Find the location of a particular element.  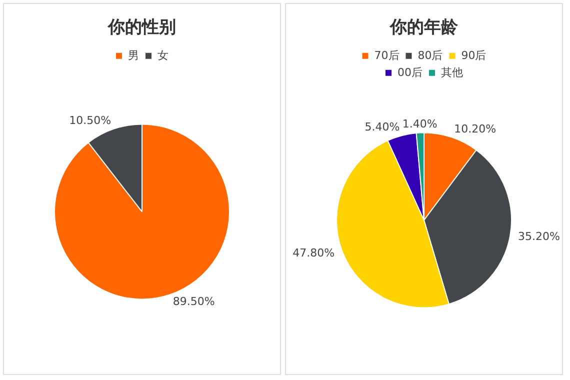

data-label: 35.20% is located at coordinates (539, 236).